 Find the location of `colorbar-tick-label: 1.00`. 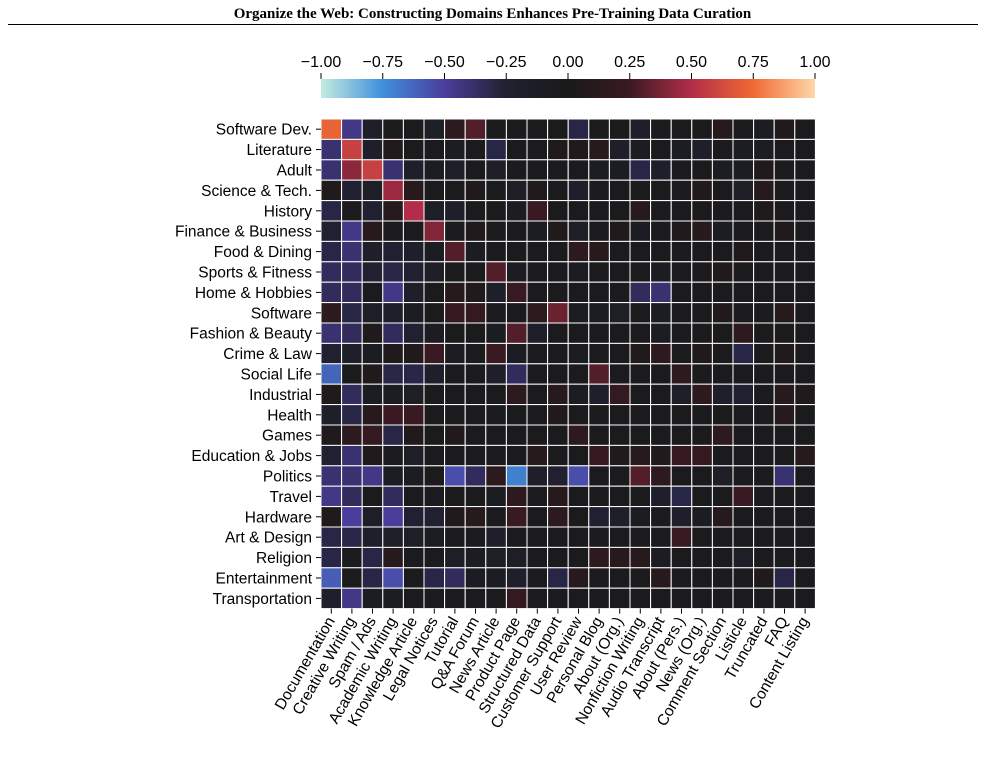

colorbar-tick-label: 1.00 is located at coordinates (814, 62).